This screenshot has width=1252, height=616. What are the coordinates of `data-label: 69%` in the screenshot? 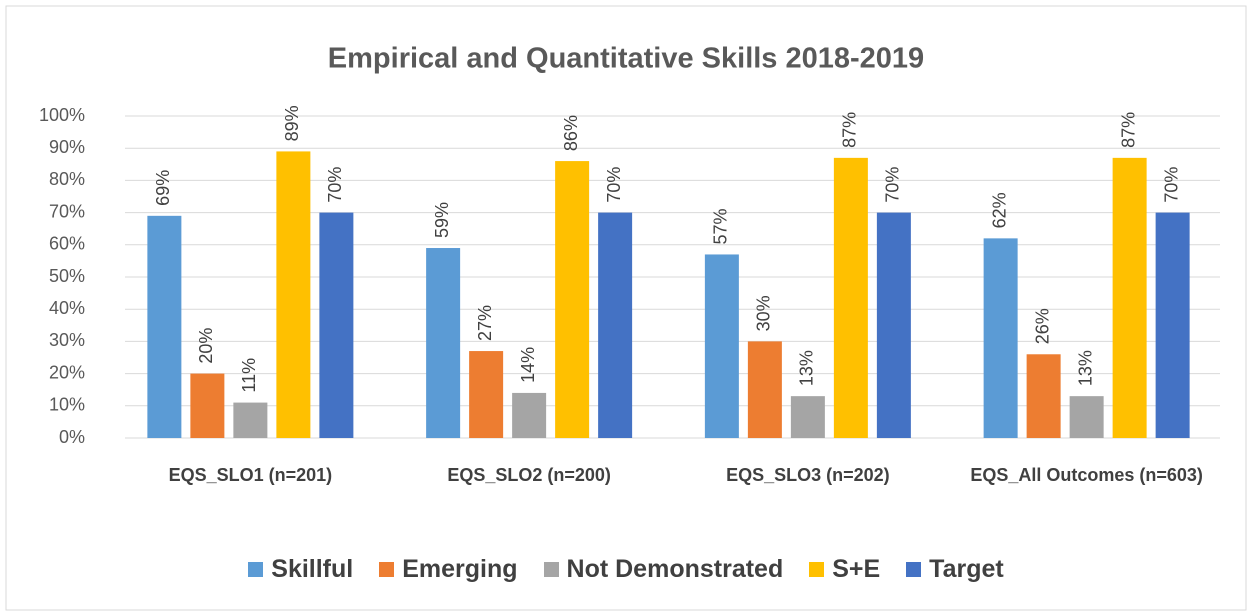 It's located at (163, 188).